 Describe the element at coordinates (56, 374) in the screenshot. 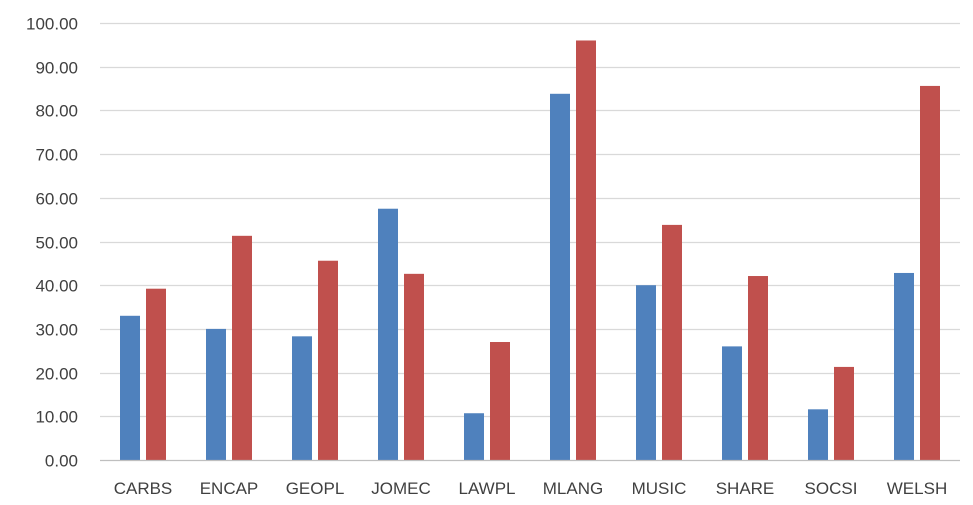

I see `y-tick-label: 20.00` at that location.